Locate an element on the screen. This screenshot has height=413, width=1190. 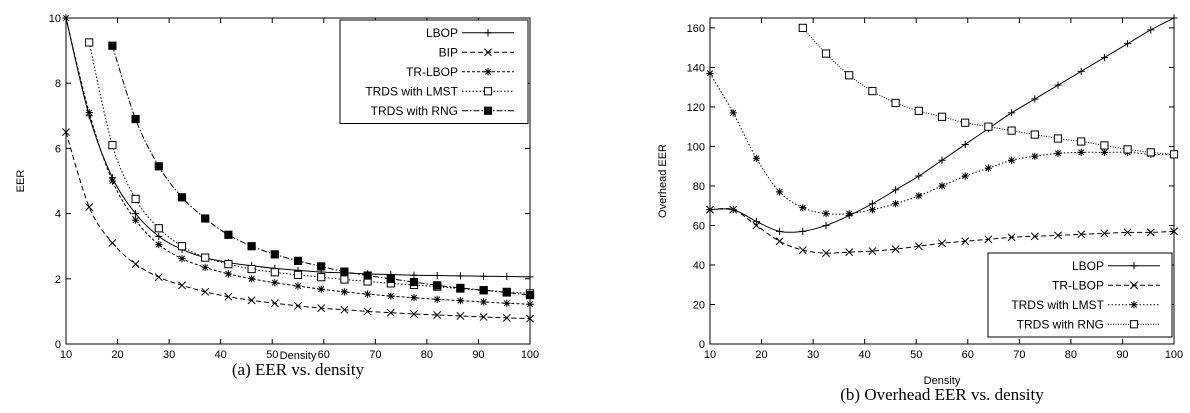
y-tick-label: 8 is located at coordinates (58, 84).